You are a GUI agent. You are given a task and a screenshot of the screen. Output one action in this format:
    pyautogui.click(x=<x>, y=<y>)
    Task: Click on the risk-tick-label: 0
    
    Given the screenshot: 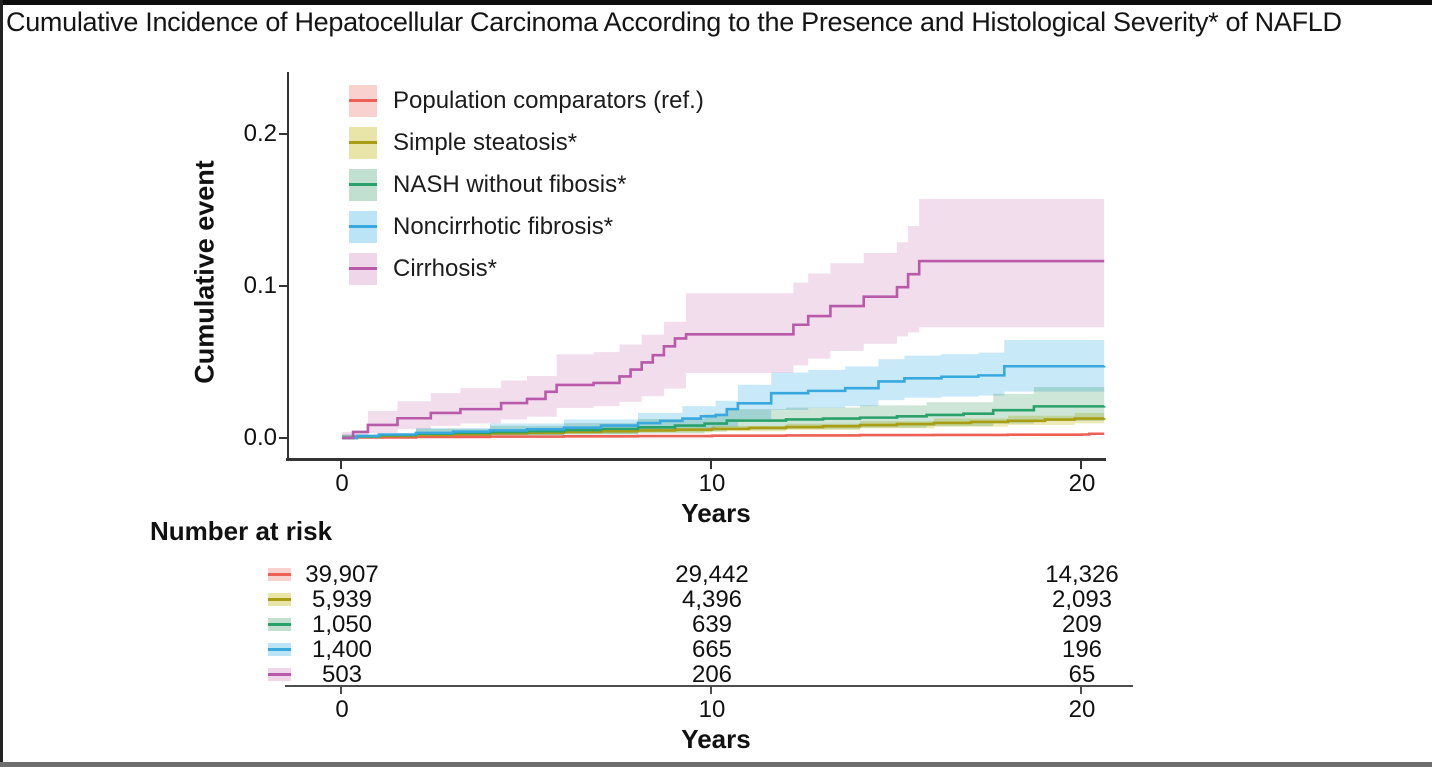 What is the action you would take?
    pyautogui.click(x=342, y=709)
    